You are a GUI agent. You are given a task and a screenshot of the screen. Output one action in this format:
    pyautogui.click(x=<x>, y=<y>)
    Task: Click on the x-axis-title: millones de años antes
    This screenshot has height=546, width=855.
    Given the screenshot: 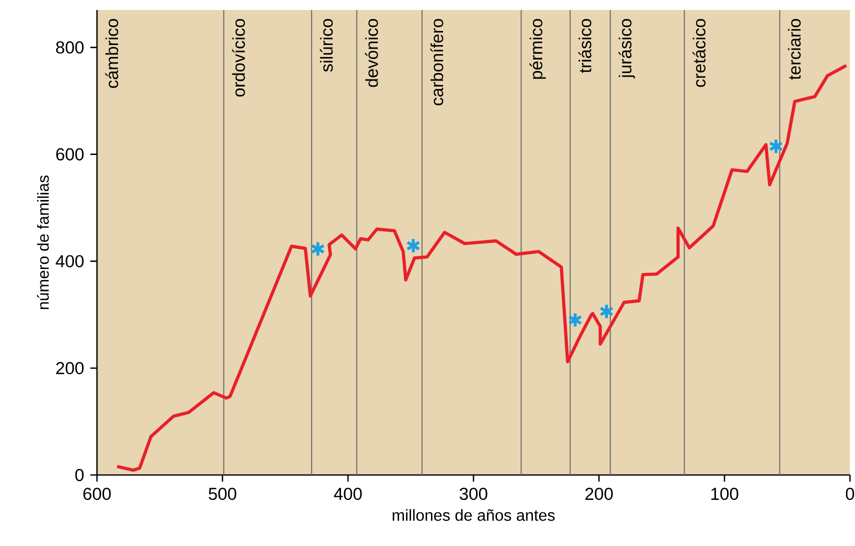 What is the action you would take?
    pyautogui.click(x=473, y=515)
    